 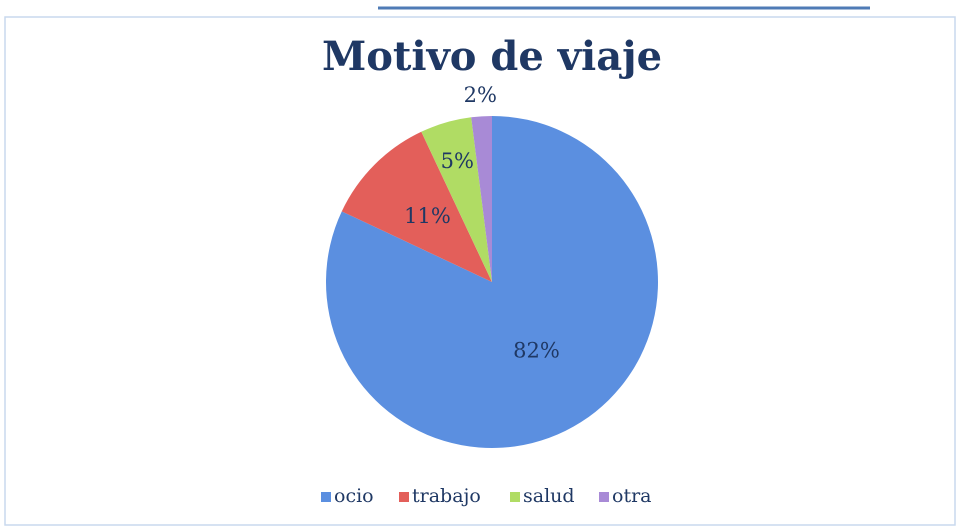 I want to click on legend-label: salud, so click(x=549, y=496).